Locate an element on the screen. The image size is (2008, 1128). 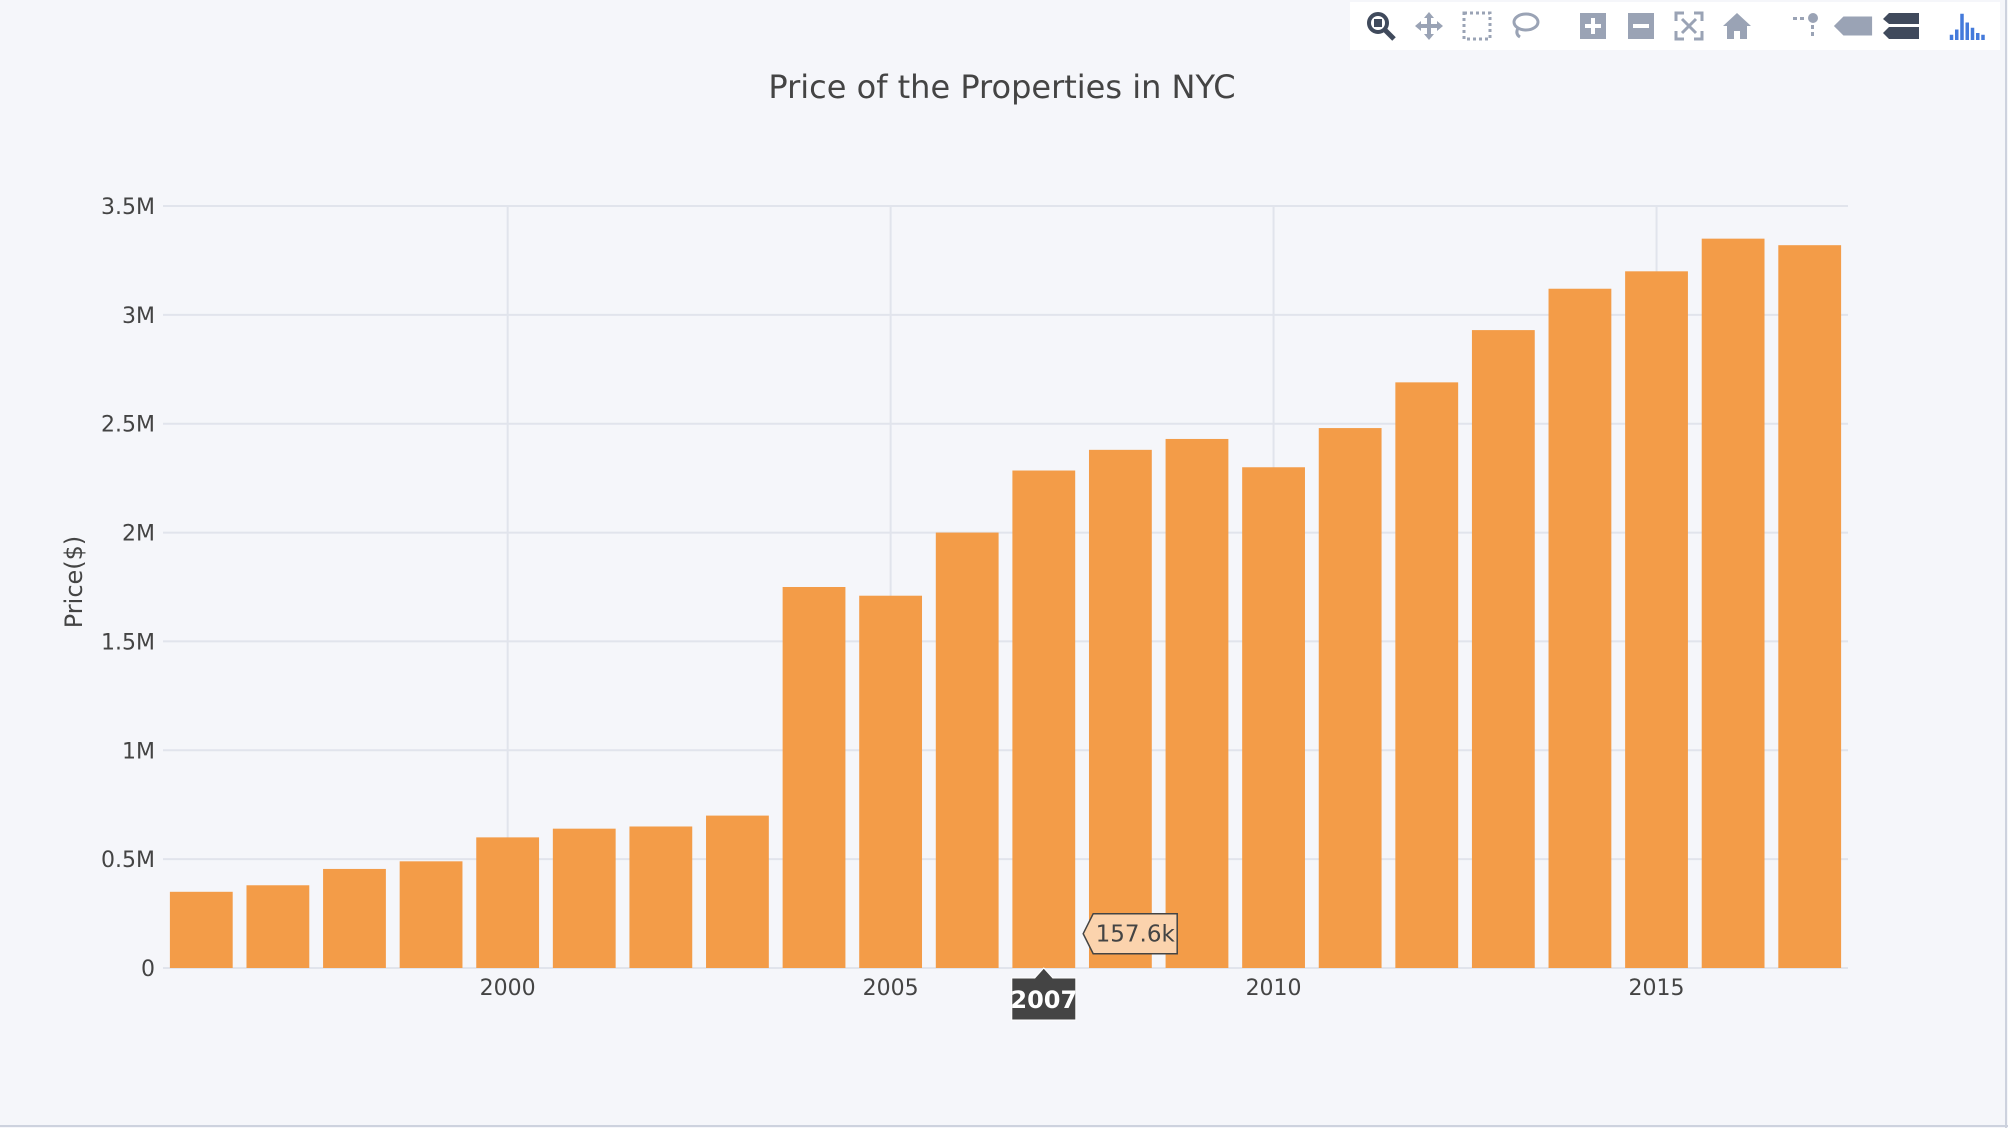
hover-closest-icon is located at coordinates (1853, 26).